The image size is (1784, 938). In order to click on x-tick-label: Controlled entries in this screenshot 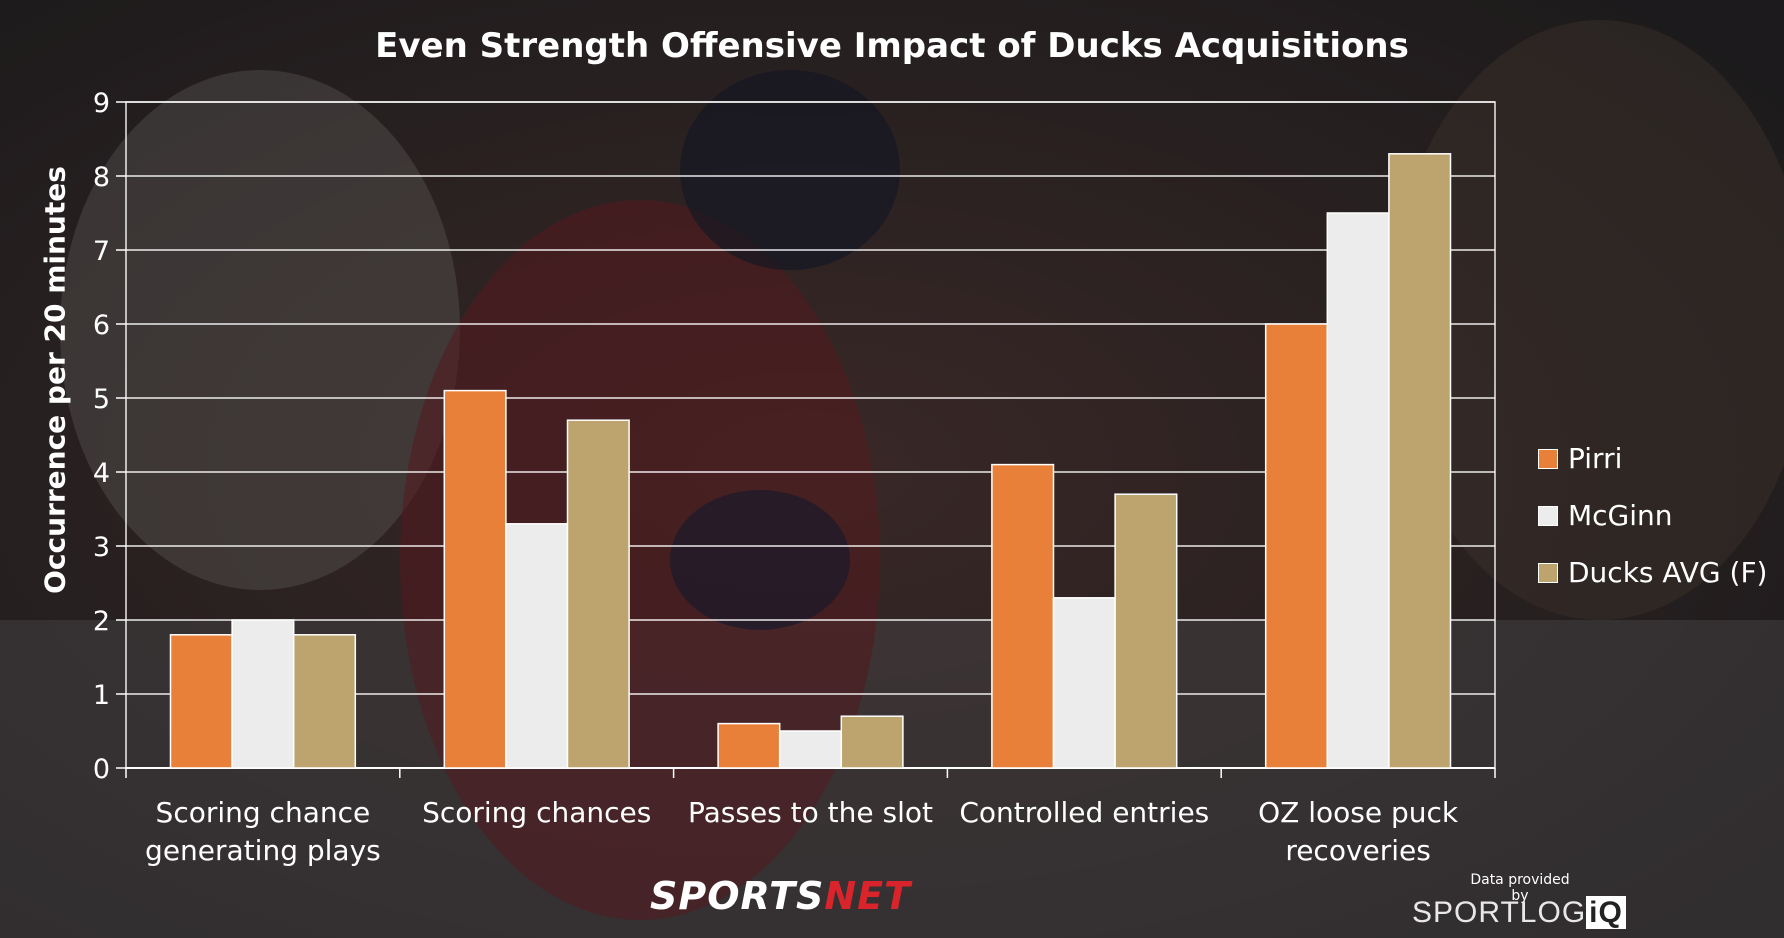, I will do `click(1084, 812)`.